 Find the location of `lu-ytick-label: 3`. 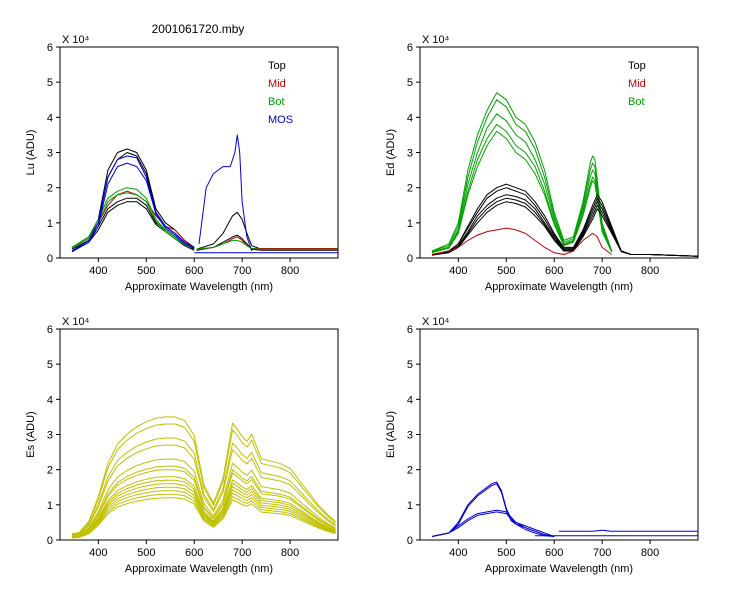

lu-ytick-label: 3 is located at coordinates (50, 154).